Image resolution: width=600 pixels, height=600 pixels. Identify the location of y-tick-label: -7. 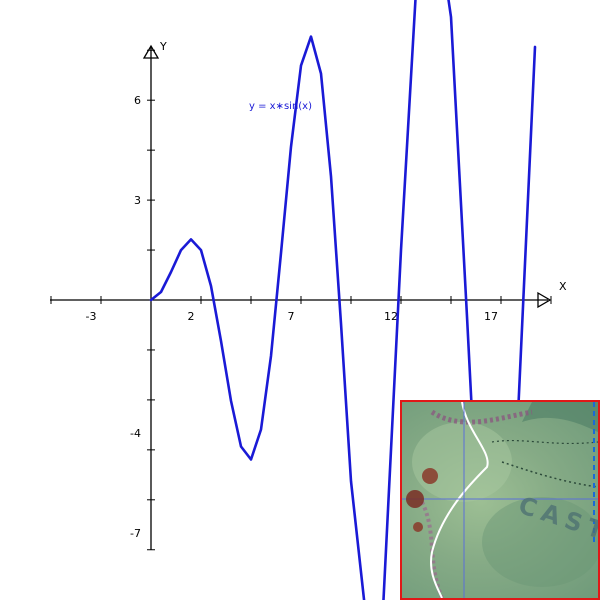
(135, 533).